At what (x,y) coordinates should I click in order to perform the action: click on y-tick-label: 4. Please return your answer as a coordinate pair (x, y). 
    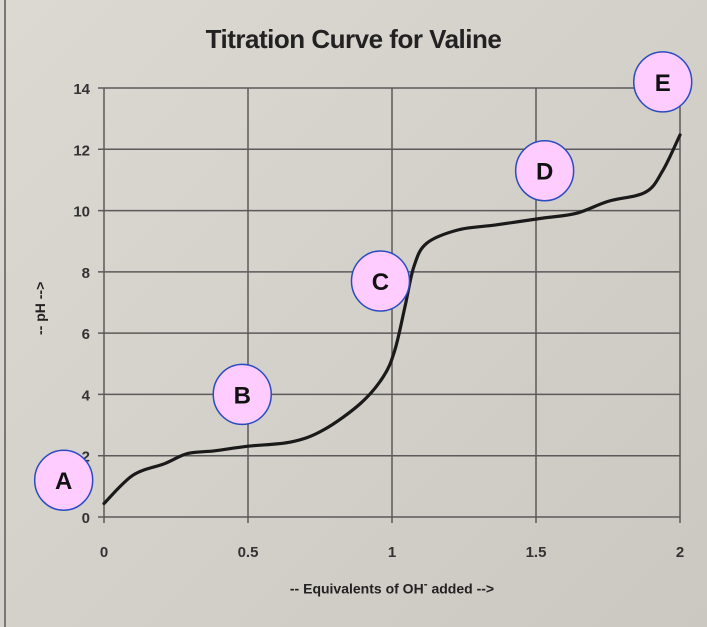
    Looking at the image, I should click on (86, 395).